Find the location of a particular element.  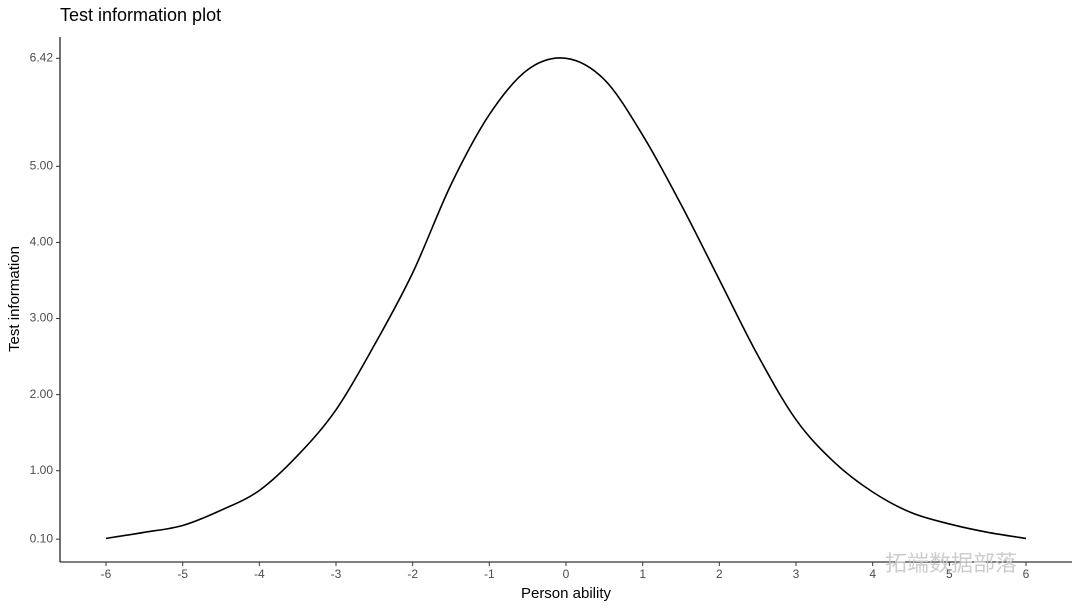

y-tick-label: 6.42 is located at coordinates (42, 57).